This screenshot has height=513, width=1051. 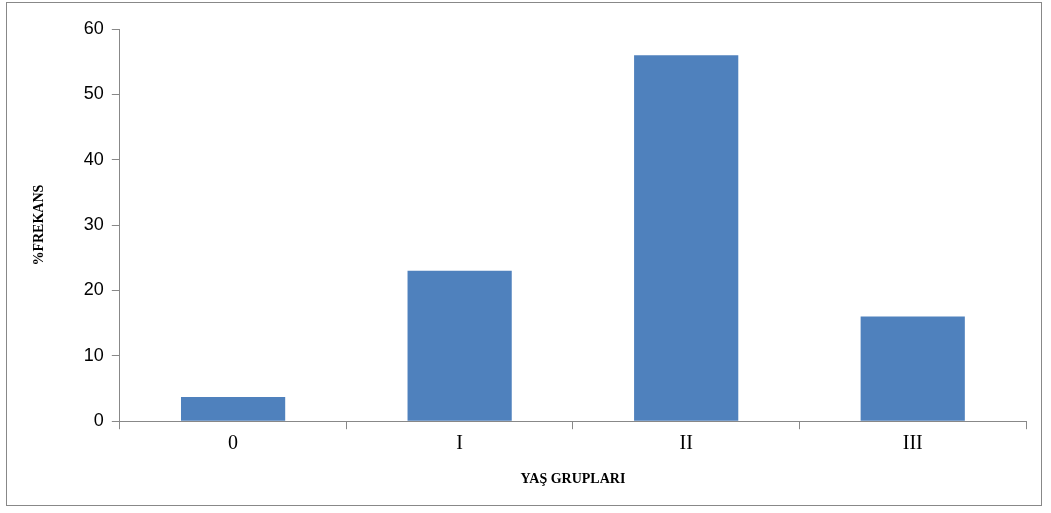 What do you see at coordinates (93, 158) in the screenshot?
I see `y-tick-label: 40` at bounding box center [93, 158].